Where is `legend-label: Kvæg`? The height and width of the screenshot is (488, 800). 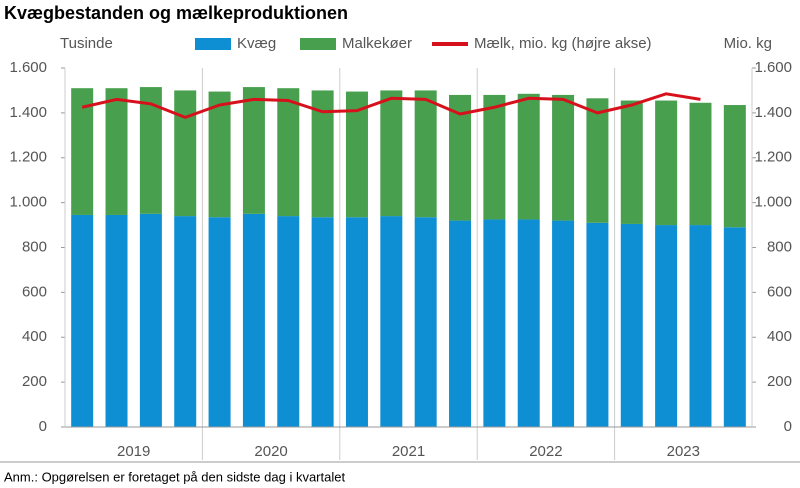 legend-label: Kvæg is located at coordinates (256, 43).